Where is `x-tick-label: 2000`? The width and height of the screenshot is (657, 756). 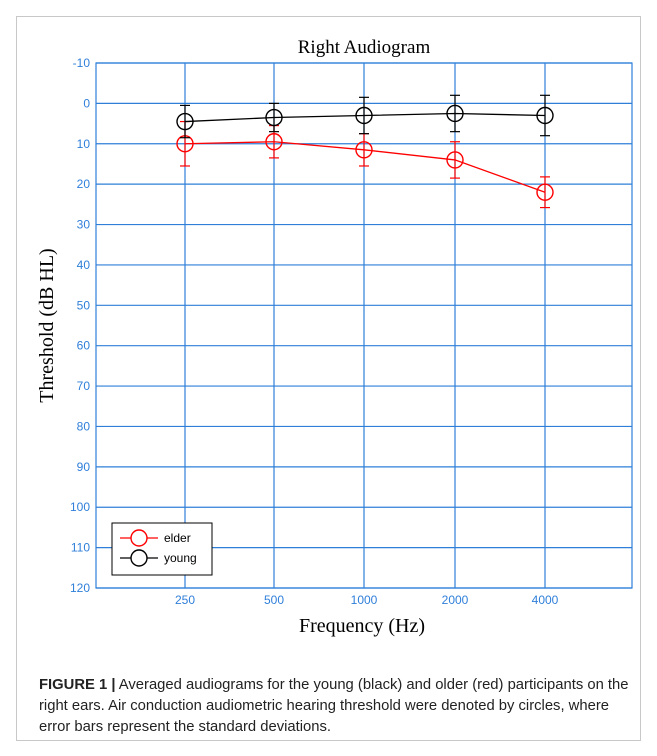 x-tick-label: 2000 is located at coordinates (455, 600).